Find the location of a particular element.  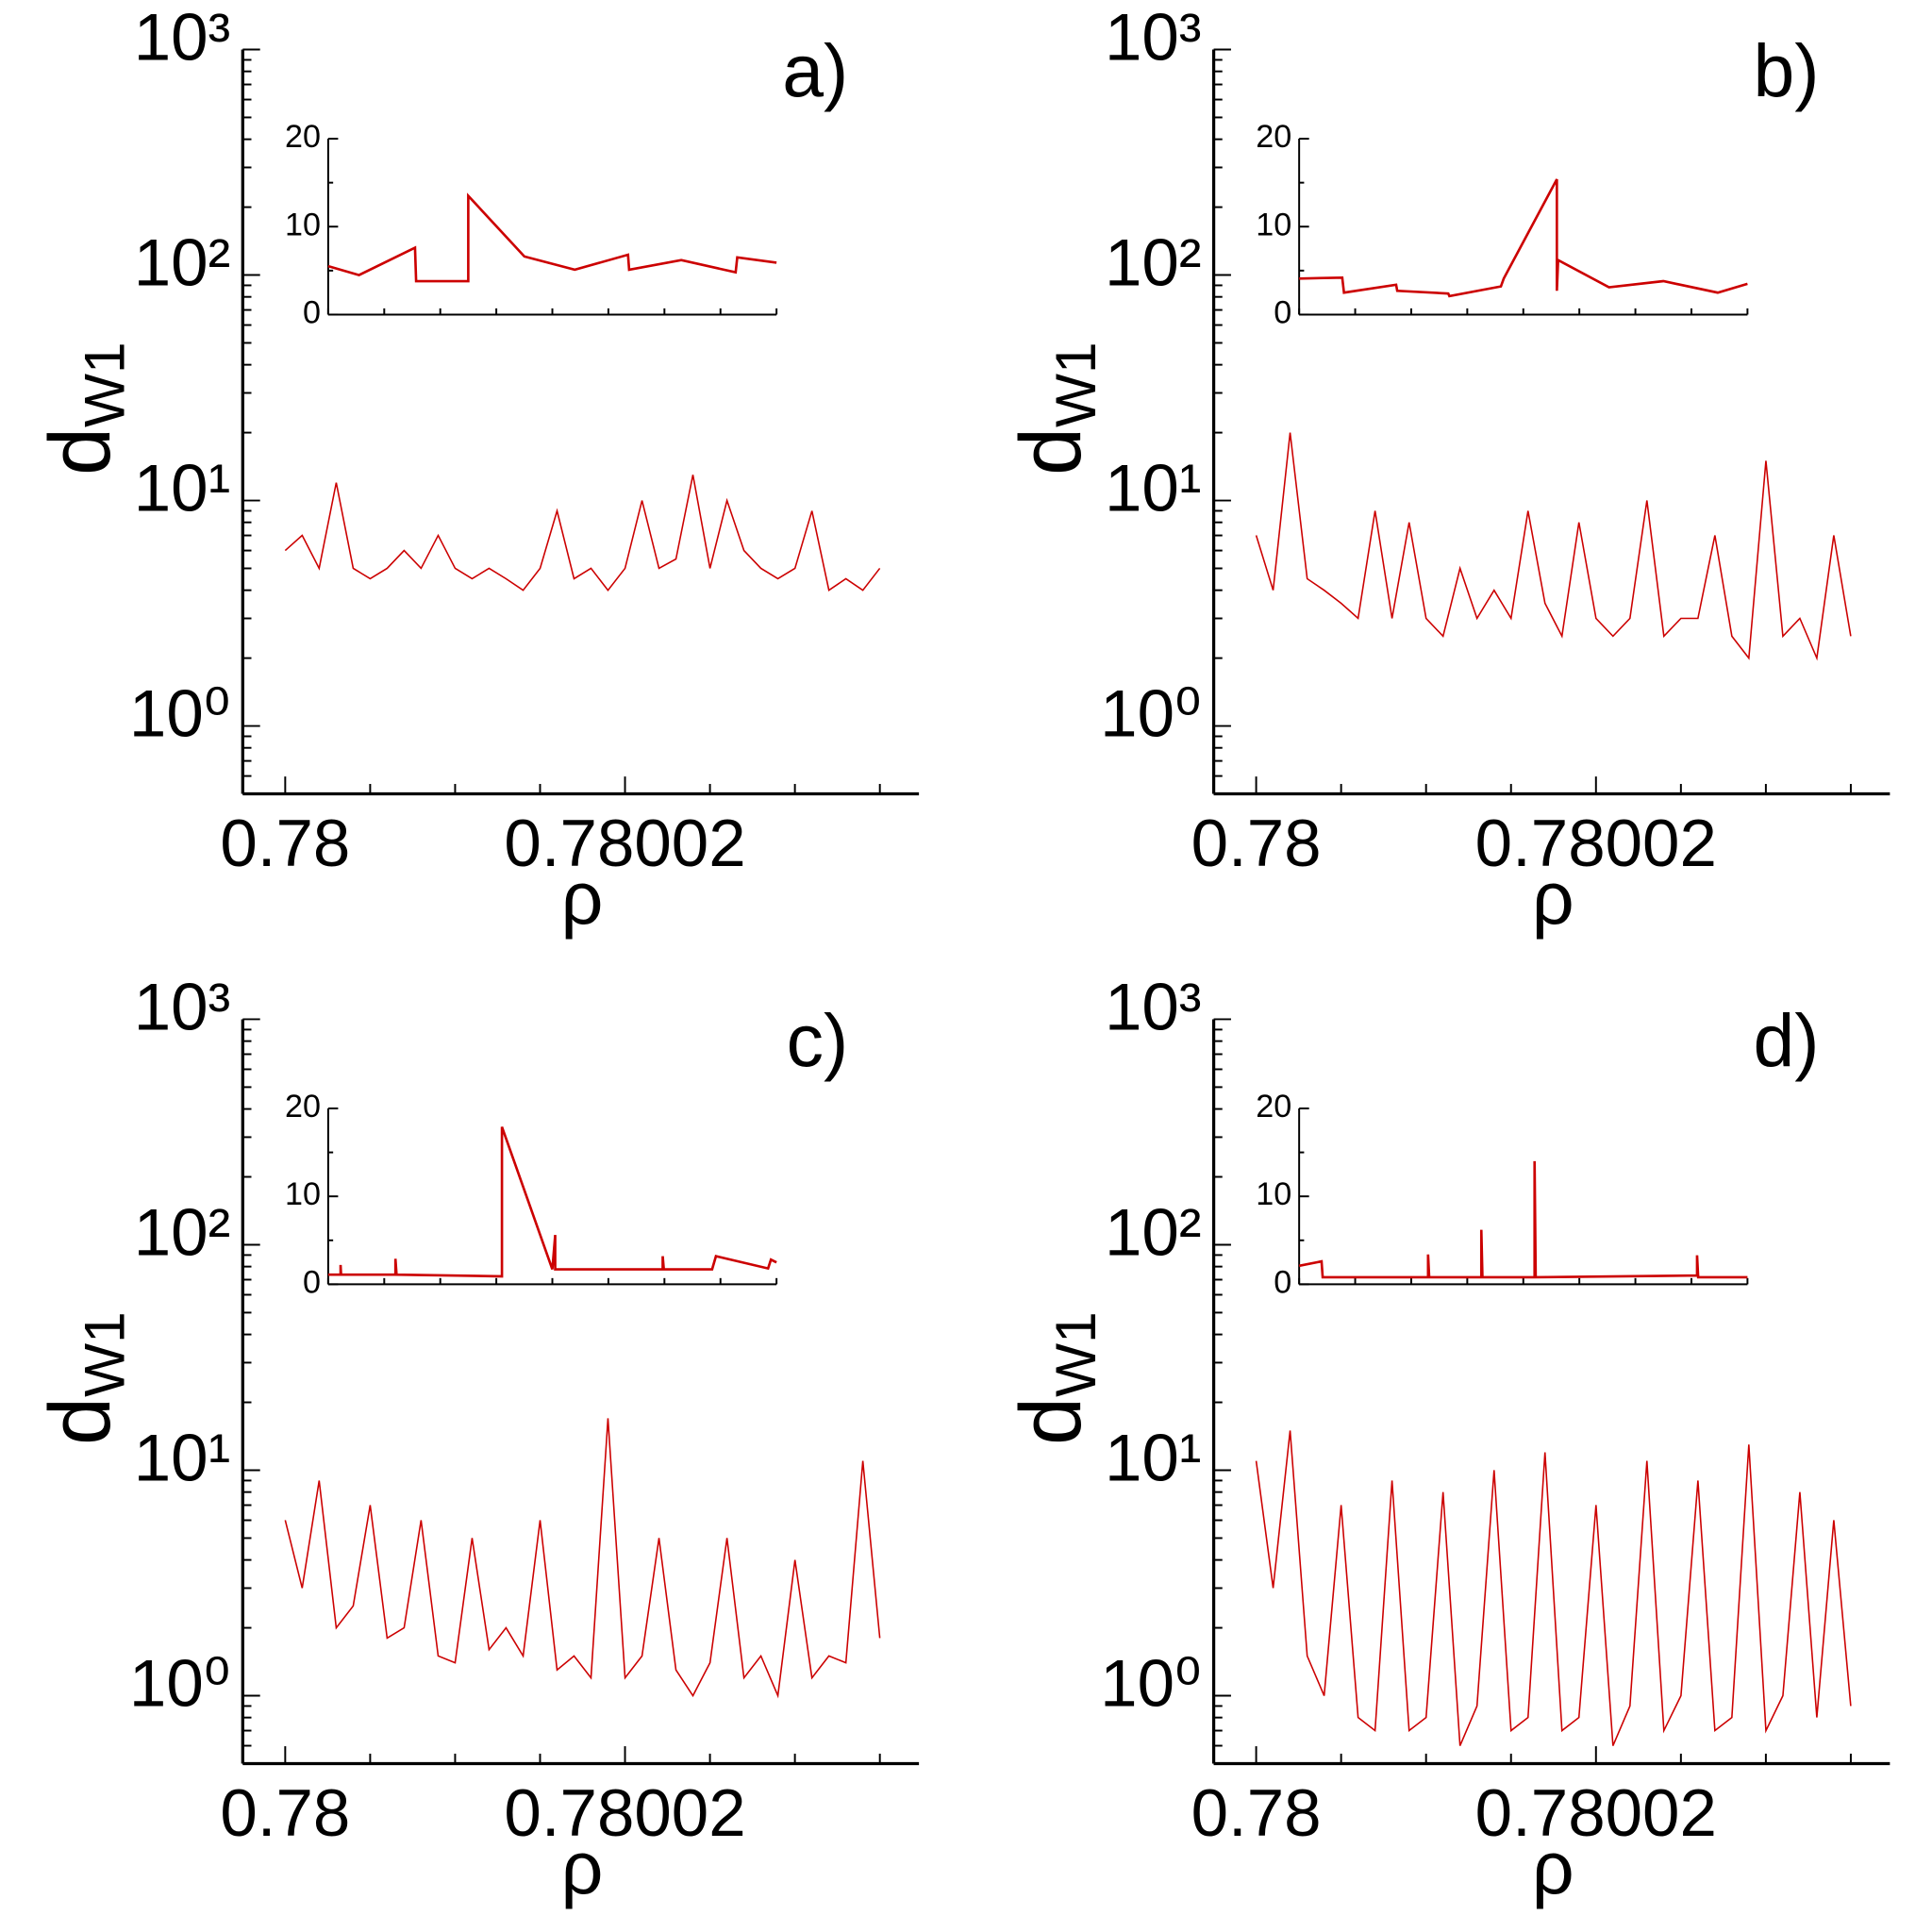

panel-label: a) is located at coordinates (815, 70).